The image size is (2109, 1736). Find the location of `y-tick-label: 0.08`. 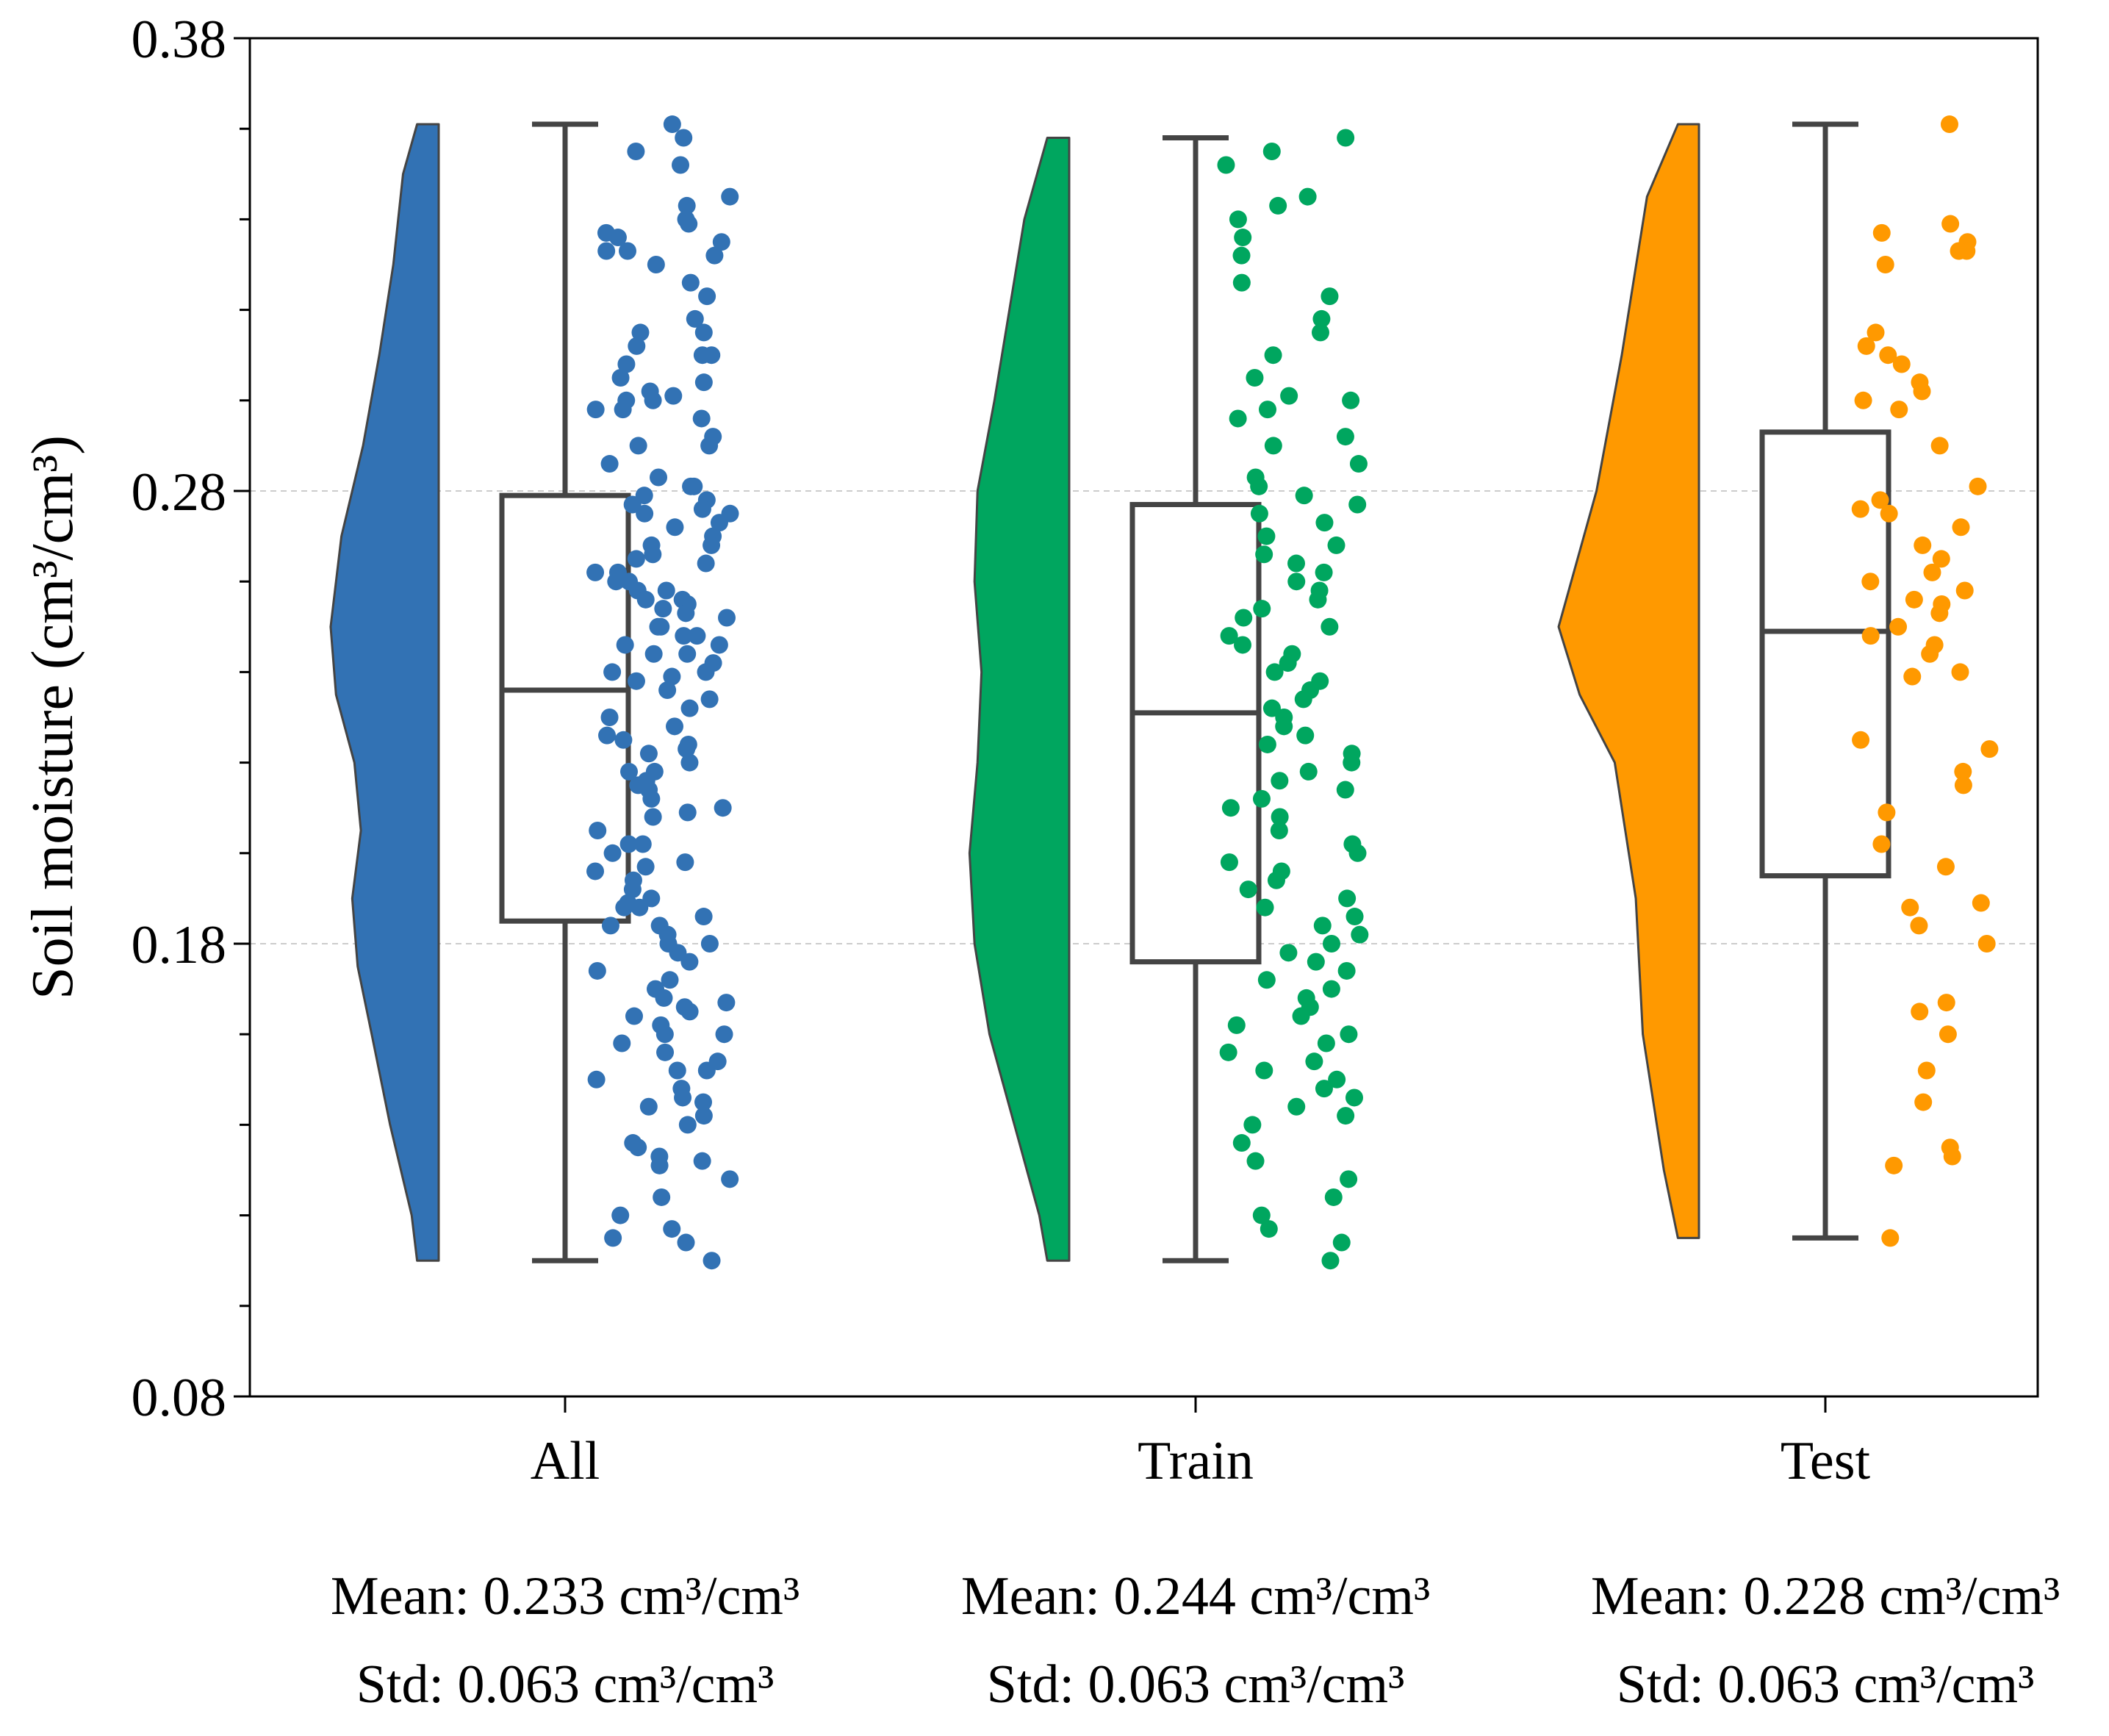

y-tick-label: 0.08 is located at coordinates (180, 1398).